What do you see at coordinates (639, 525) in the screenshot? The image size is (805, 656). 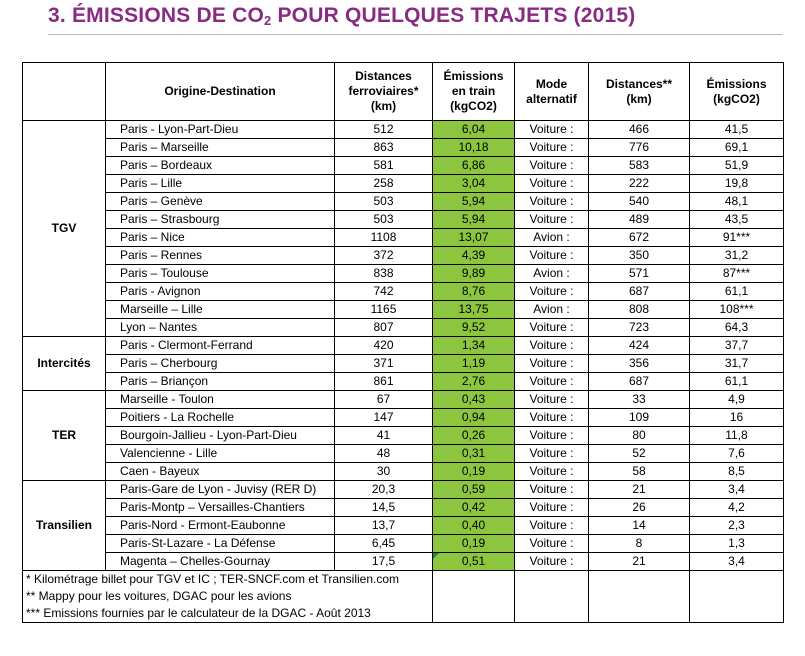 I see `alt-distance-cell: 14` at bounding box center [639, 525].